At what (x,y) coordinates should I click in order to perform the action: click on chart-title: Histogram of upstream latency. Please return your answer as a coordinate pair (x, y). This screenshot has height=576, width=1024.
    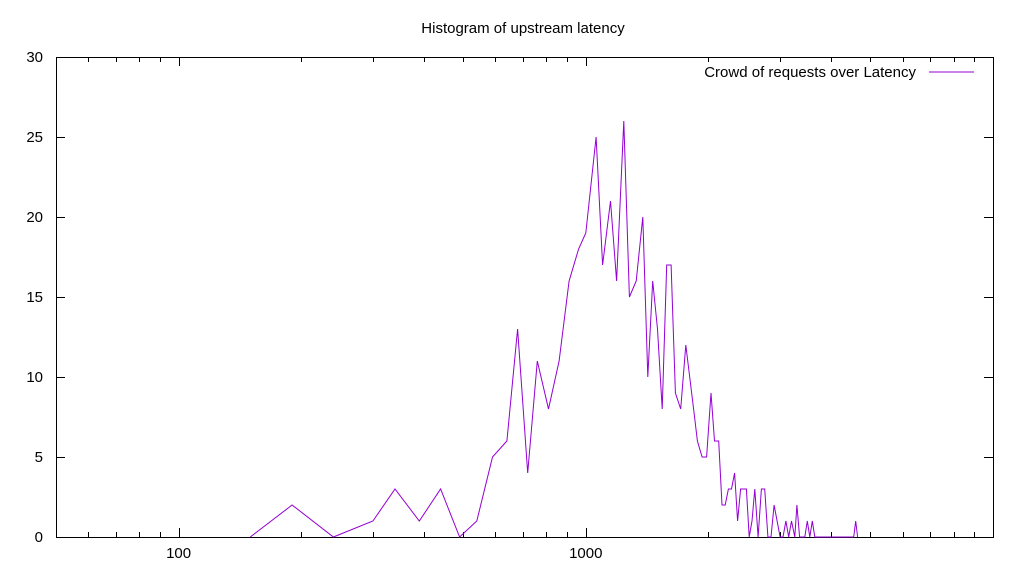
    Looking at the image, I should click on (523, 28).